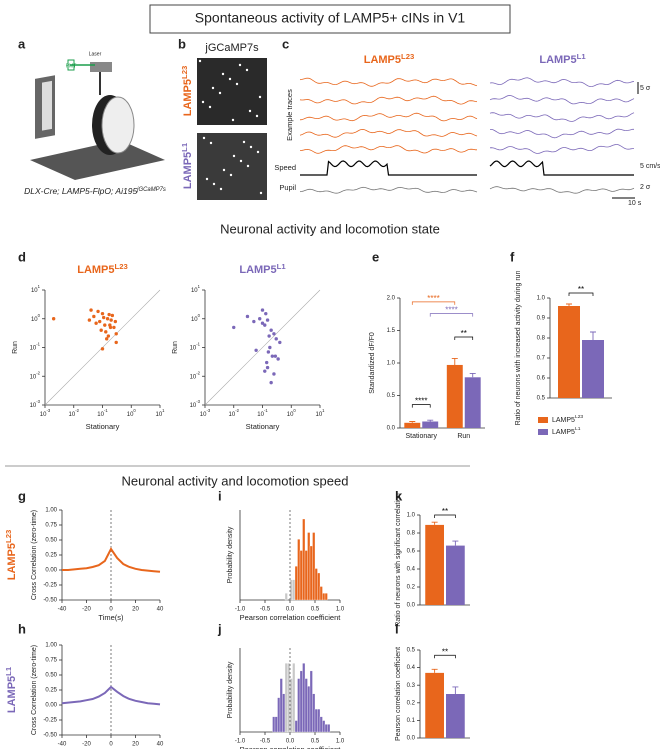  Describe the element at coordinates (187, 91) in the screenshot. I see `row-label: LAMP5L23` at that location.